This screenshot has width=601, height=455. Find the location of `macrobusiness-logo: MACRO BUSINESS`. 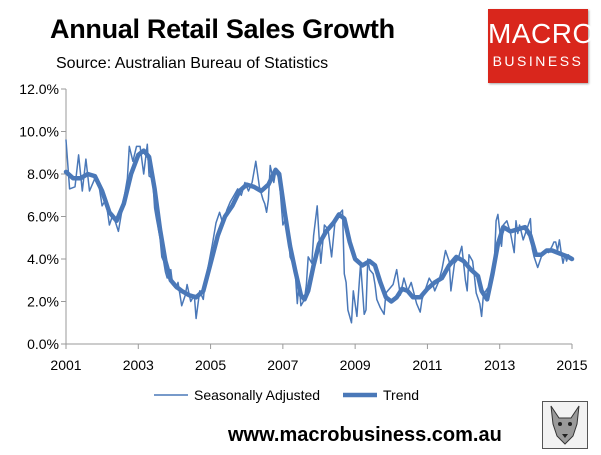

macrobusiness-logo: MACRO BUSINESS is located at coordinates (541, 46).